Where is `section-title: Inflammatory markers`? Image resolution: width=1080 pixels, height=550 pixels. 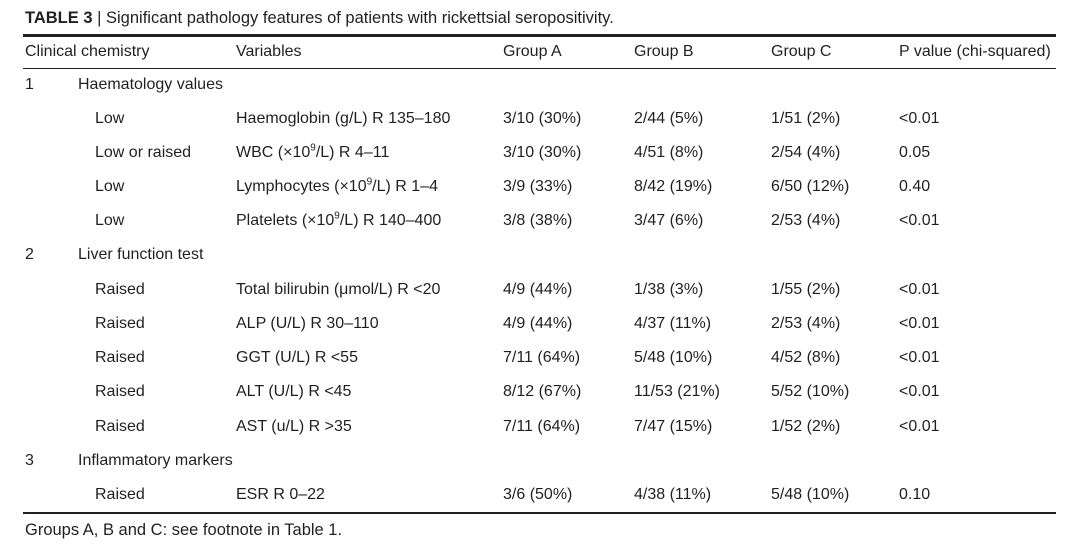 section-title: Inflammatory markers is located at coordinates (155, 460).